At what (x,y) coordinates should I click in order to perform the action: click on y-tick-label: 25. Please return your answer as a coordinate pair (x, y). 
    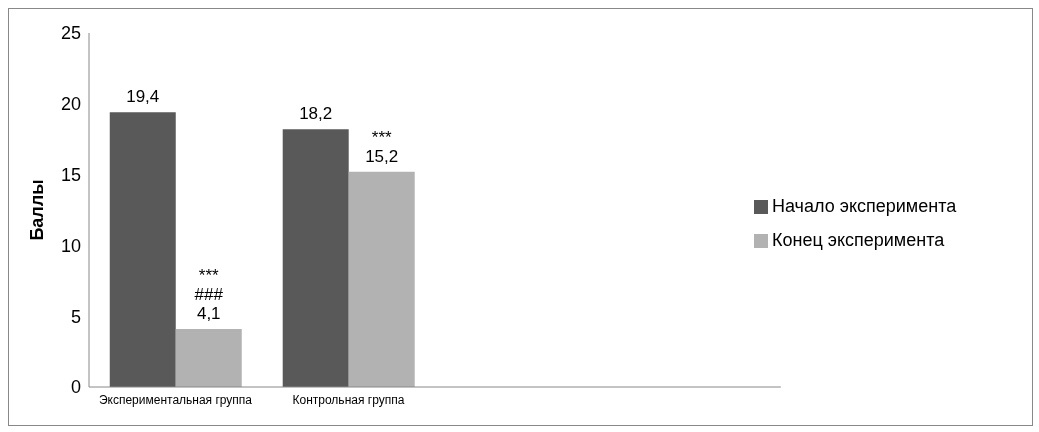
    Looking at the image, I should click on (70, 33).